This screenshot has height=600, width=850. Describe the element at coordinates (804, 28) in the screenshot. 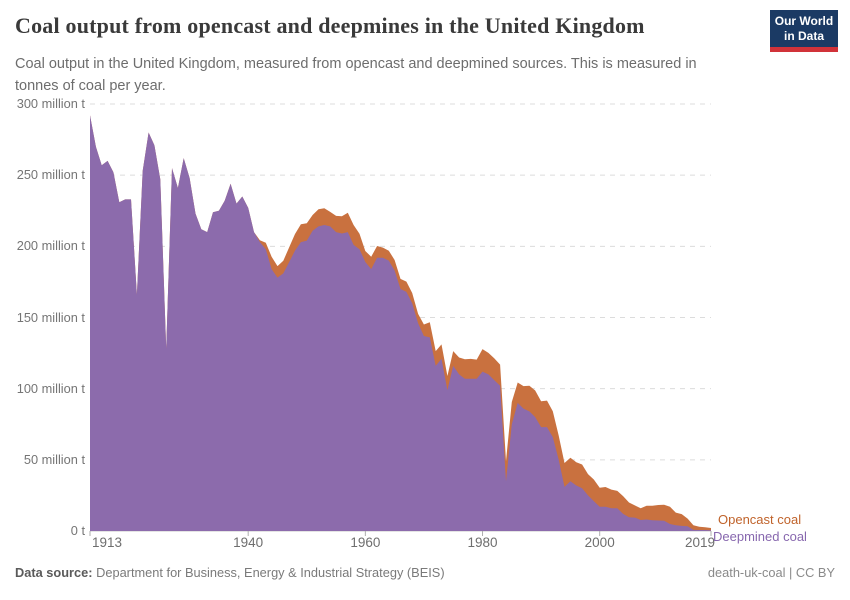

I see `owid-logo-text: Our World in Data` at that location.